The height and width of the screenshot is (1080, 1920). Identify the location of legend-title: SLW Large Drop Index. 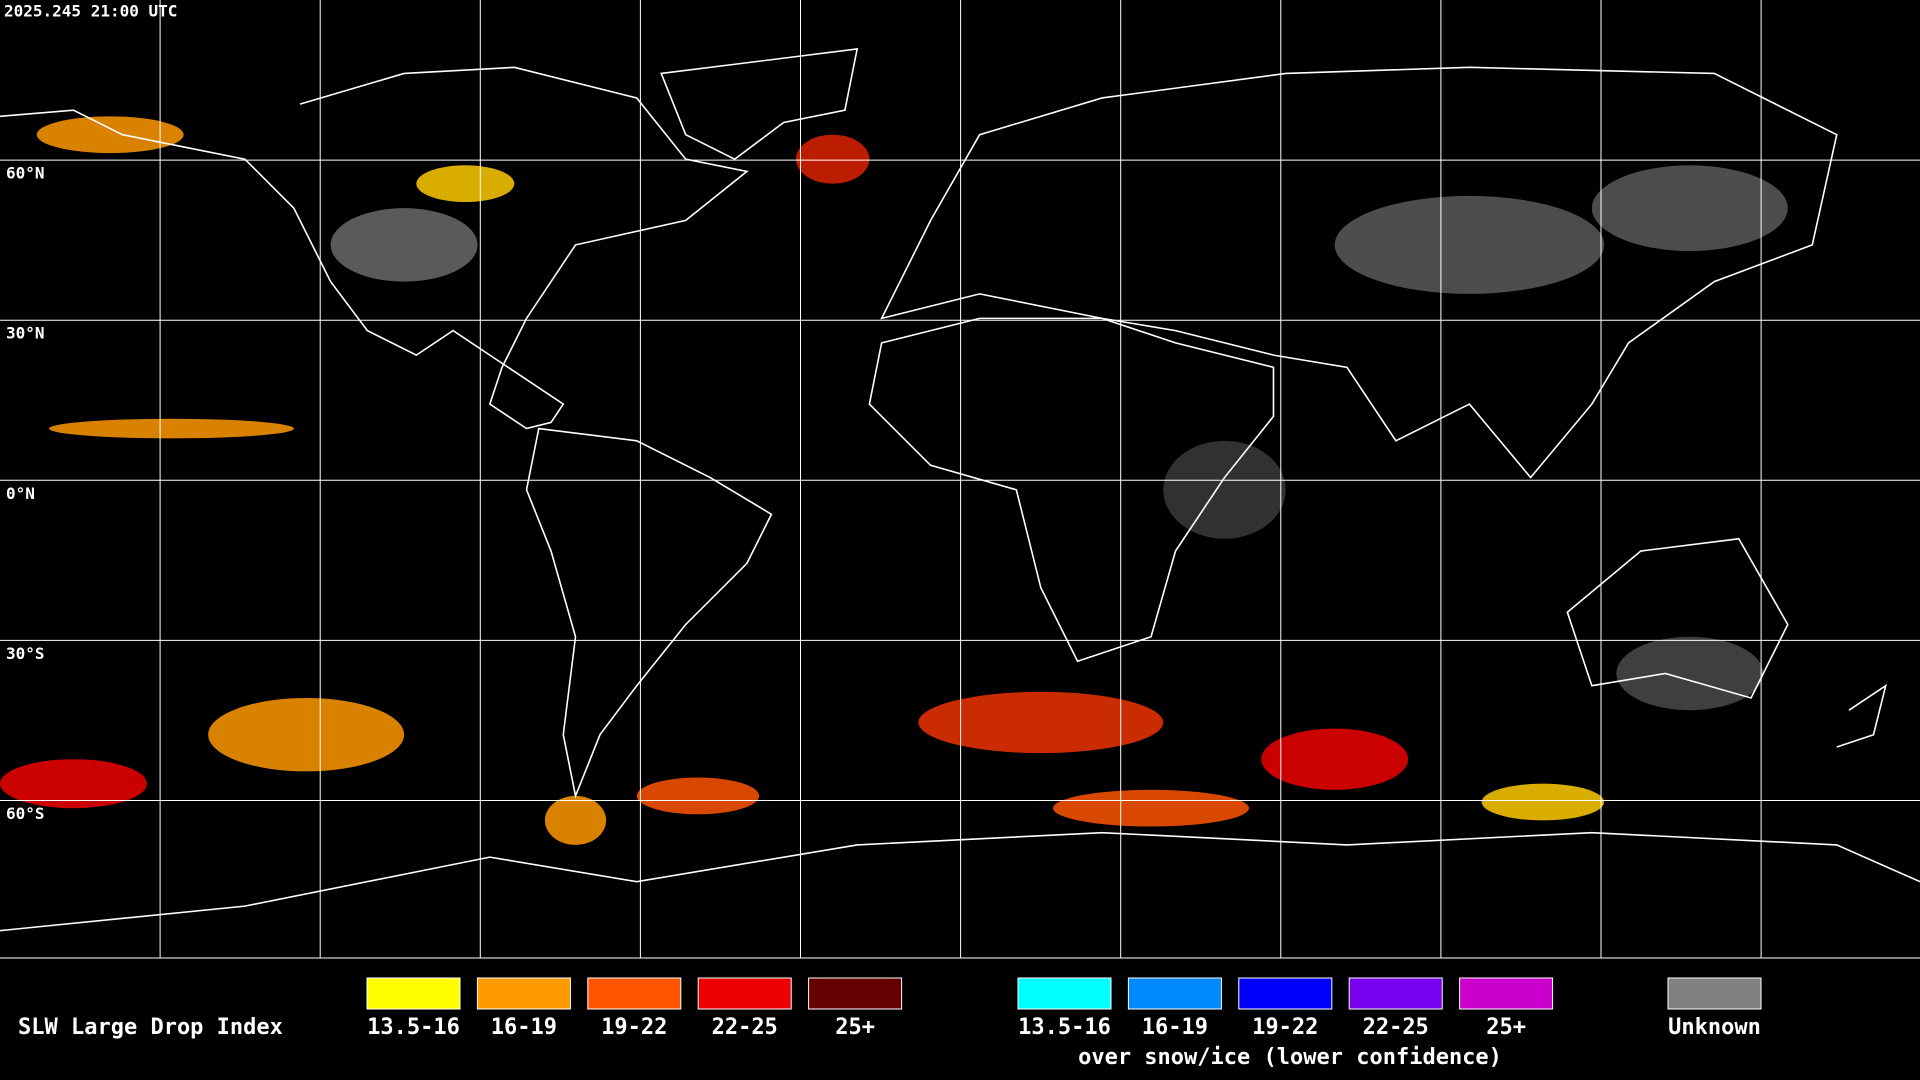
(150, 1027).